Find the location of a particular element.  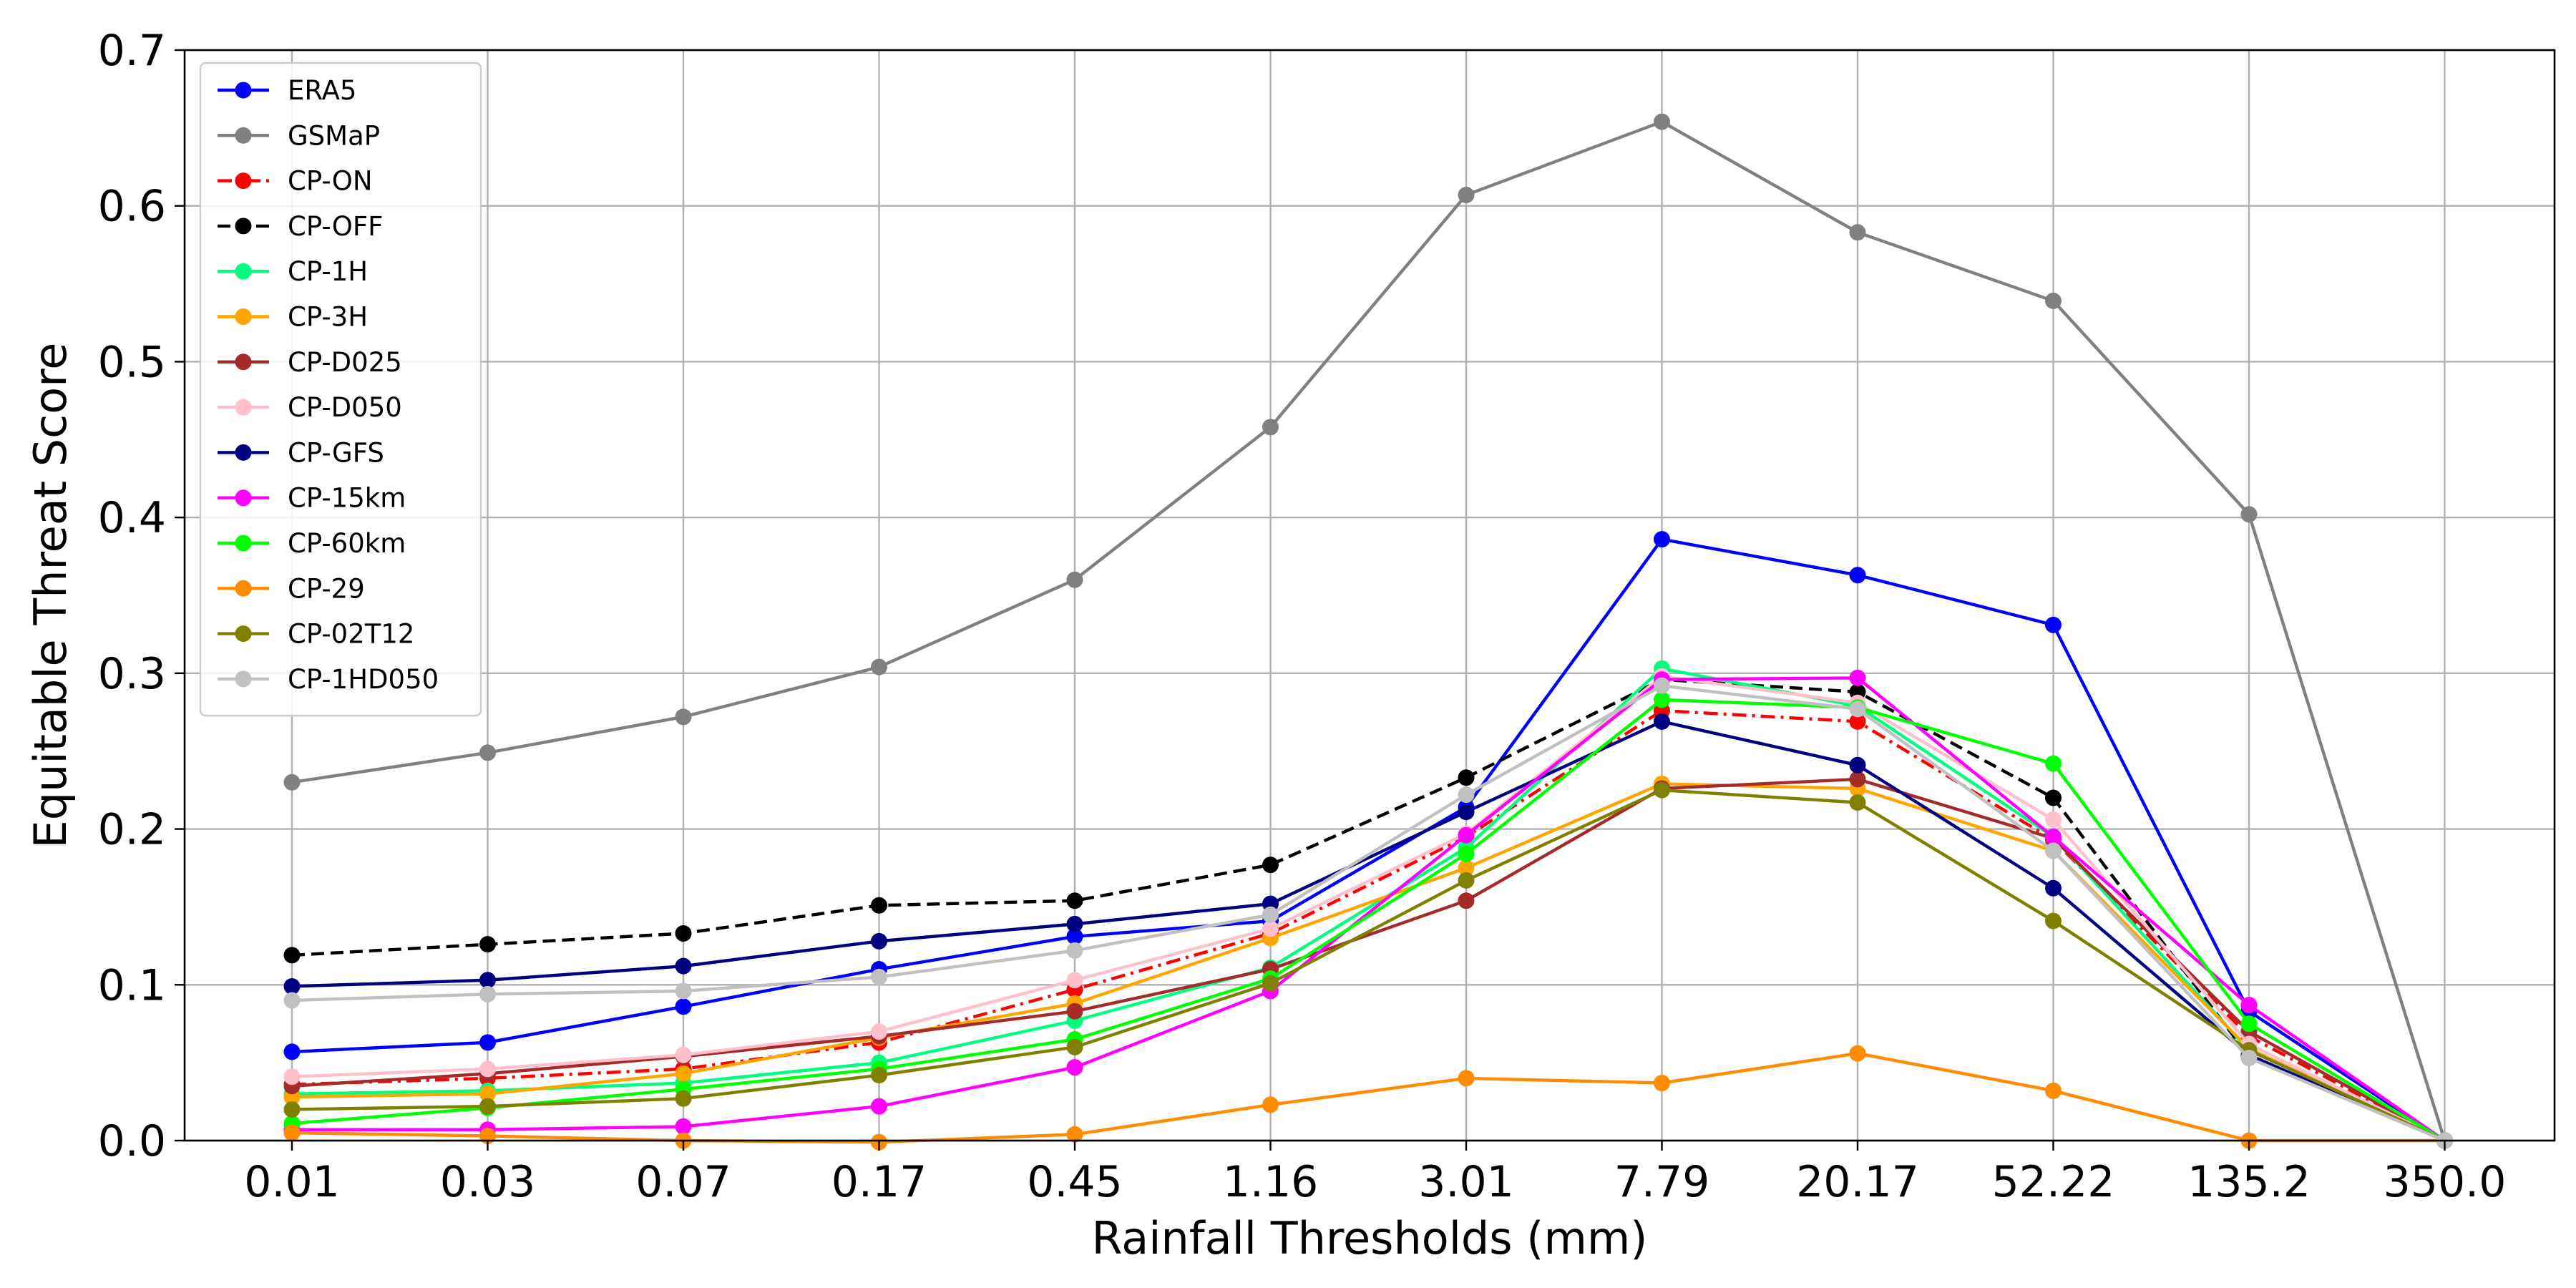

legend-entry: CP-1HD050 is located at coordinates (328, 679).